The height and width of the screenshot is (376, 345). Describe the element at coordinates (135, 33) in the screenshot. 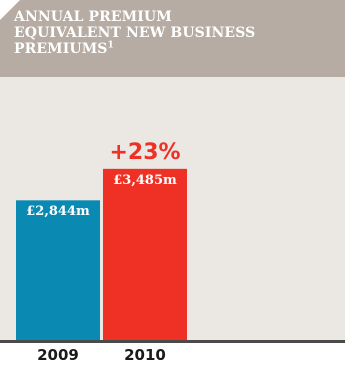

I see `title-line-2: EQUIVALENT NEW BUSINESS` at that location.